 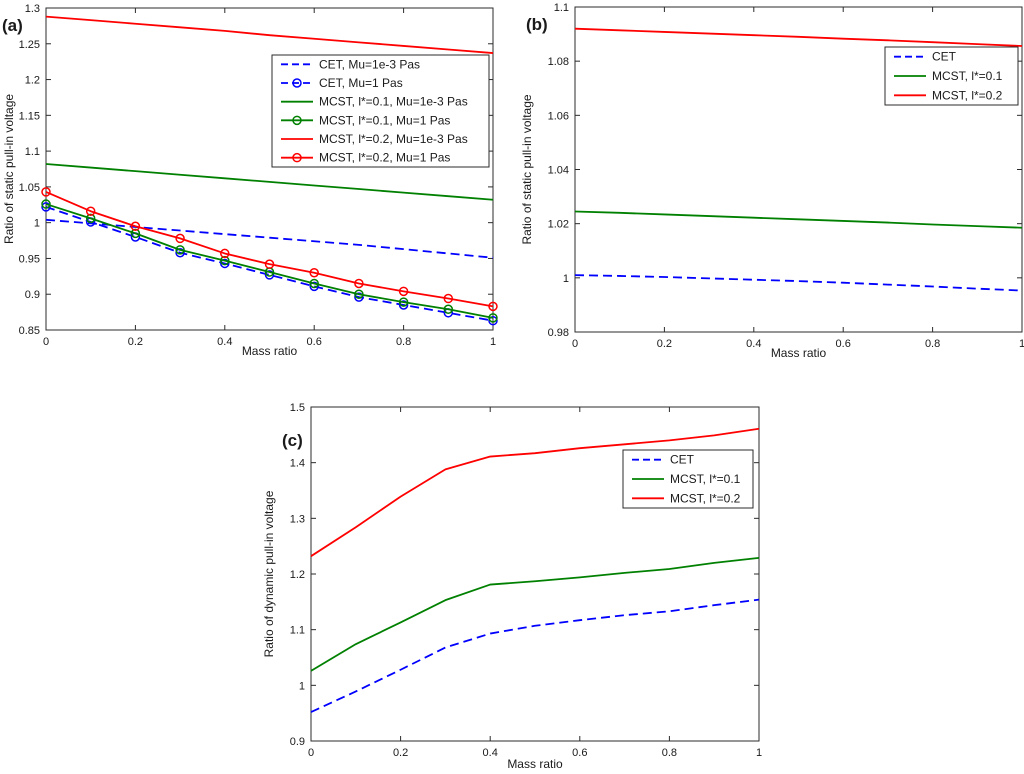 What do you see at coordinates (297, 464) in the screenshot?
I see `y-tick-label: 1.4` at bounding box center [297, 464].